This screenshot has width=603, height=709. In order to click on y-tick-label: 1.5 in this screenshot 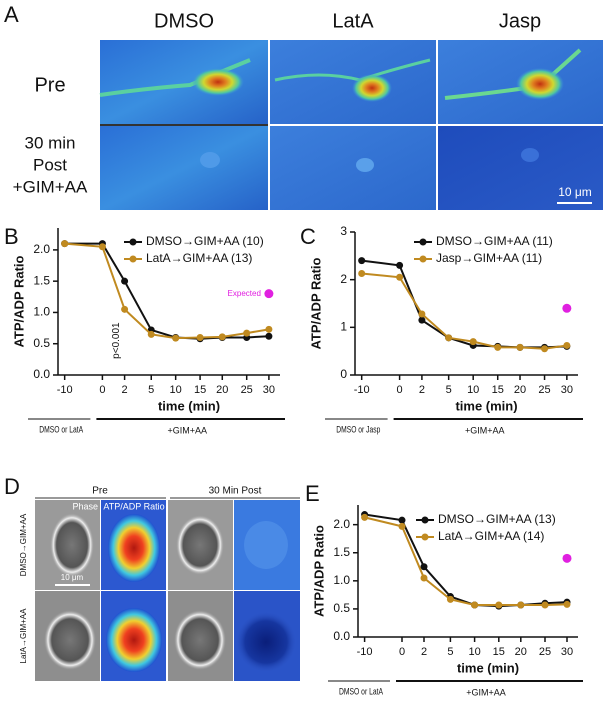, I will do `click(341, 552)`.